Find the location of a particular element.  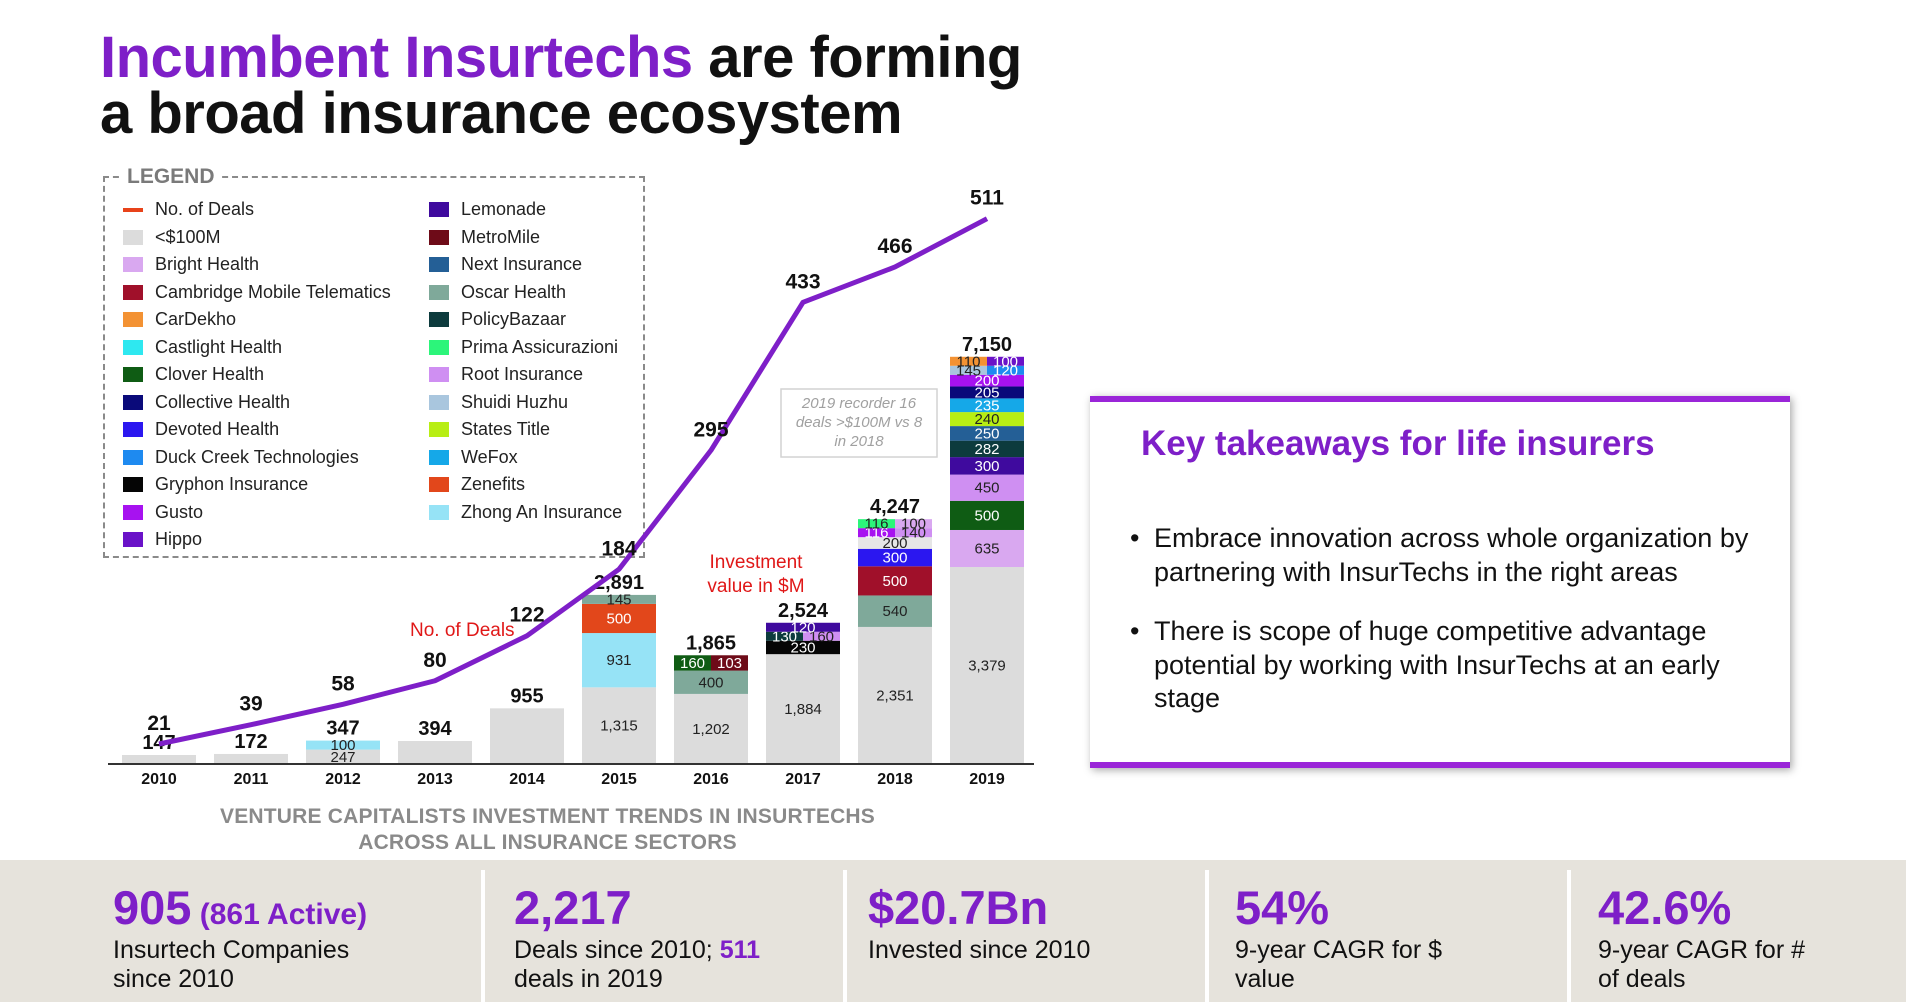

stat-value: 54% is located at coordinates (1282, 907).